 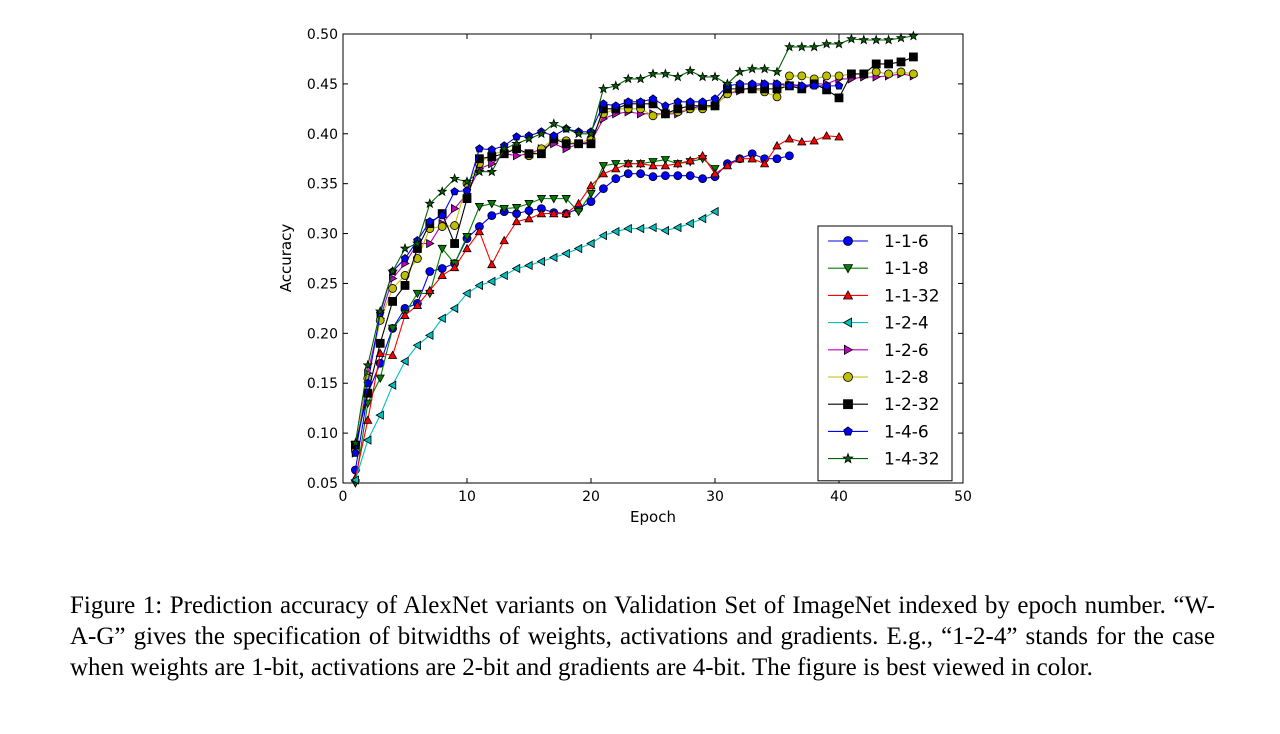 What do you see at coordinates (591, 497) in the screenshot?
I see `x-tick-label: 20` at bounding box center [591, 497].